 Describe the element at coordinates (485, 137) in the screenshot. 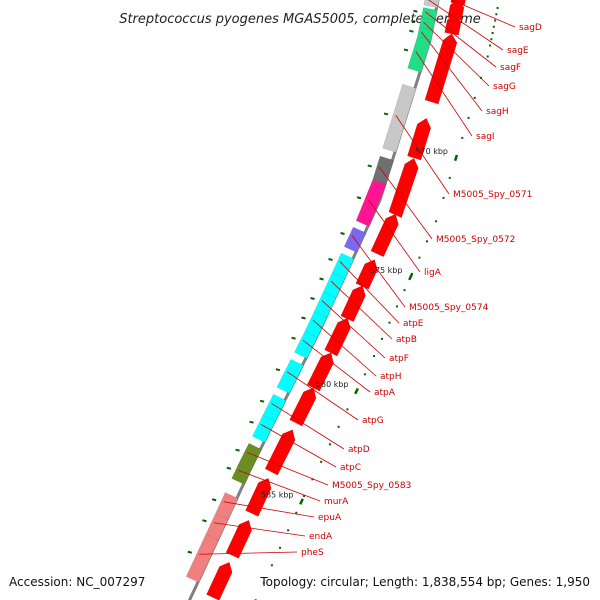

I see `gene-label: sagI` at that location.